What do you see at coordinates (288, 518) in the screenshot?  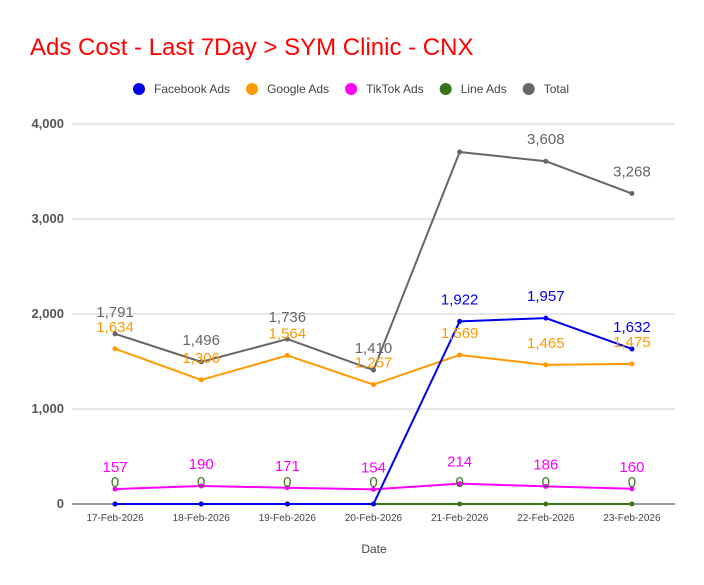 I see `x-tick-label: 19-Feb-2026` at bounding box center [288, 518].